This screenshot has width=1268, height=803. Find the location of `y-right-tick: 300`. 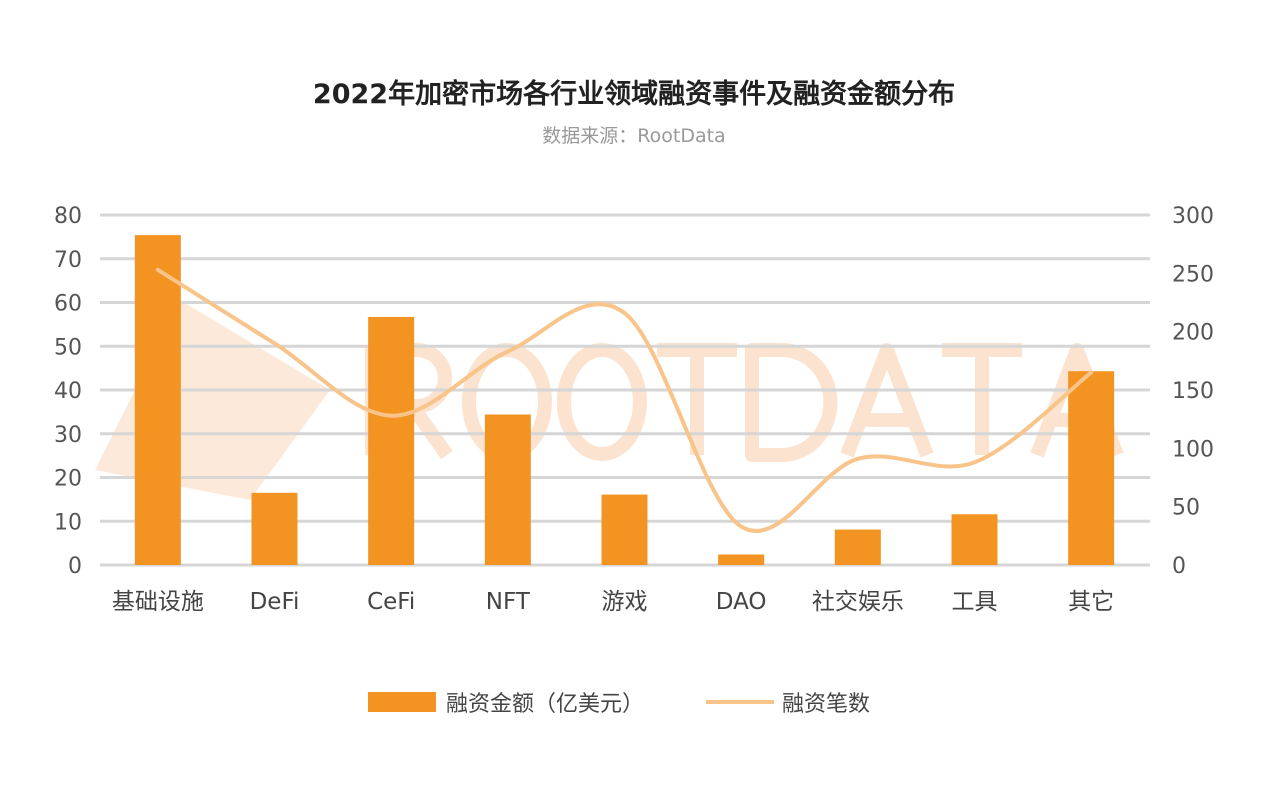

y-right-tick: 300 is located at coordinates (1193, 216).